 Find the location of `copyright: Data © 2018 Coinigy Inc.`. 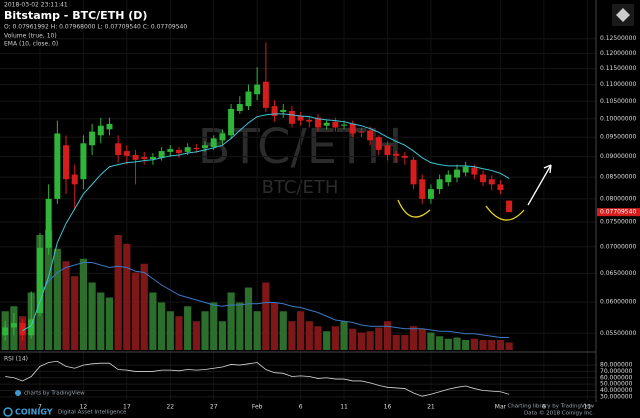

copyright: Data © 2018 Coinigy Inc. is located at coordinates (559, 413).